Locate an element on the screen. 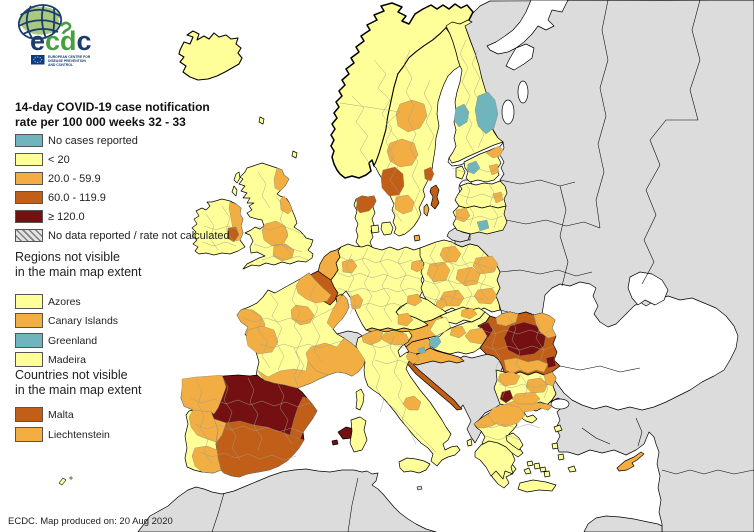 The width and height of the screenshot is (754, 532). svg-text: DISEASE PREVENTION is located at coordinates (67, 61).